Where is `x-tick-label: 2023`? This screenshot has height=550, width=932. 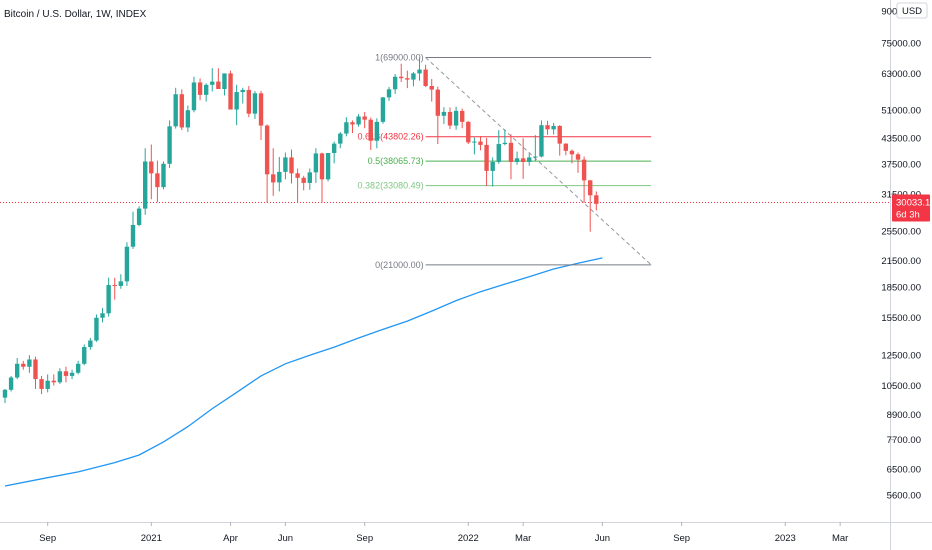 x-tick-label: 2023 is located at coordinates (785, 538).